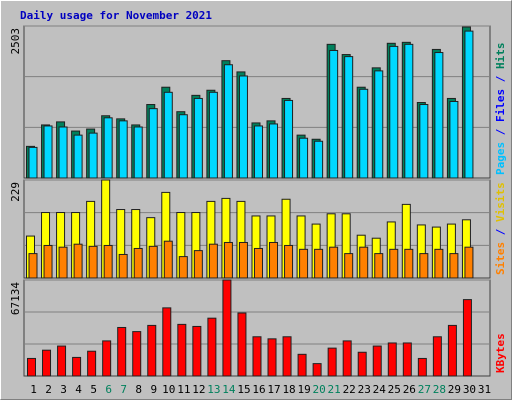  What do you see at coordinates (229, 389) in the screenshot?
I see `x-tick-label: 14` at bounding box center [229, 389].